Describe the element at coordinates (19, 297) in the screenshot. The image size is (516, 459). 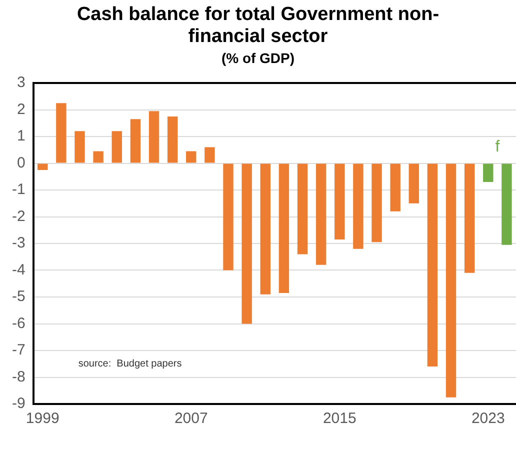
I see `y-tick-label: -5` at that location.